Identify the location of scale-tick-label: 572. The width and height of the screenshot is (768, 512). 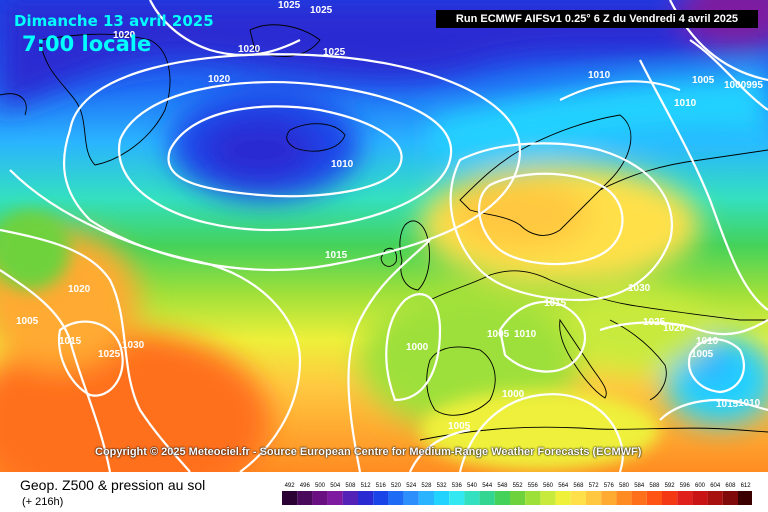
(594, 486).